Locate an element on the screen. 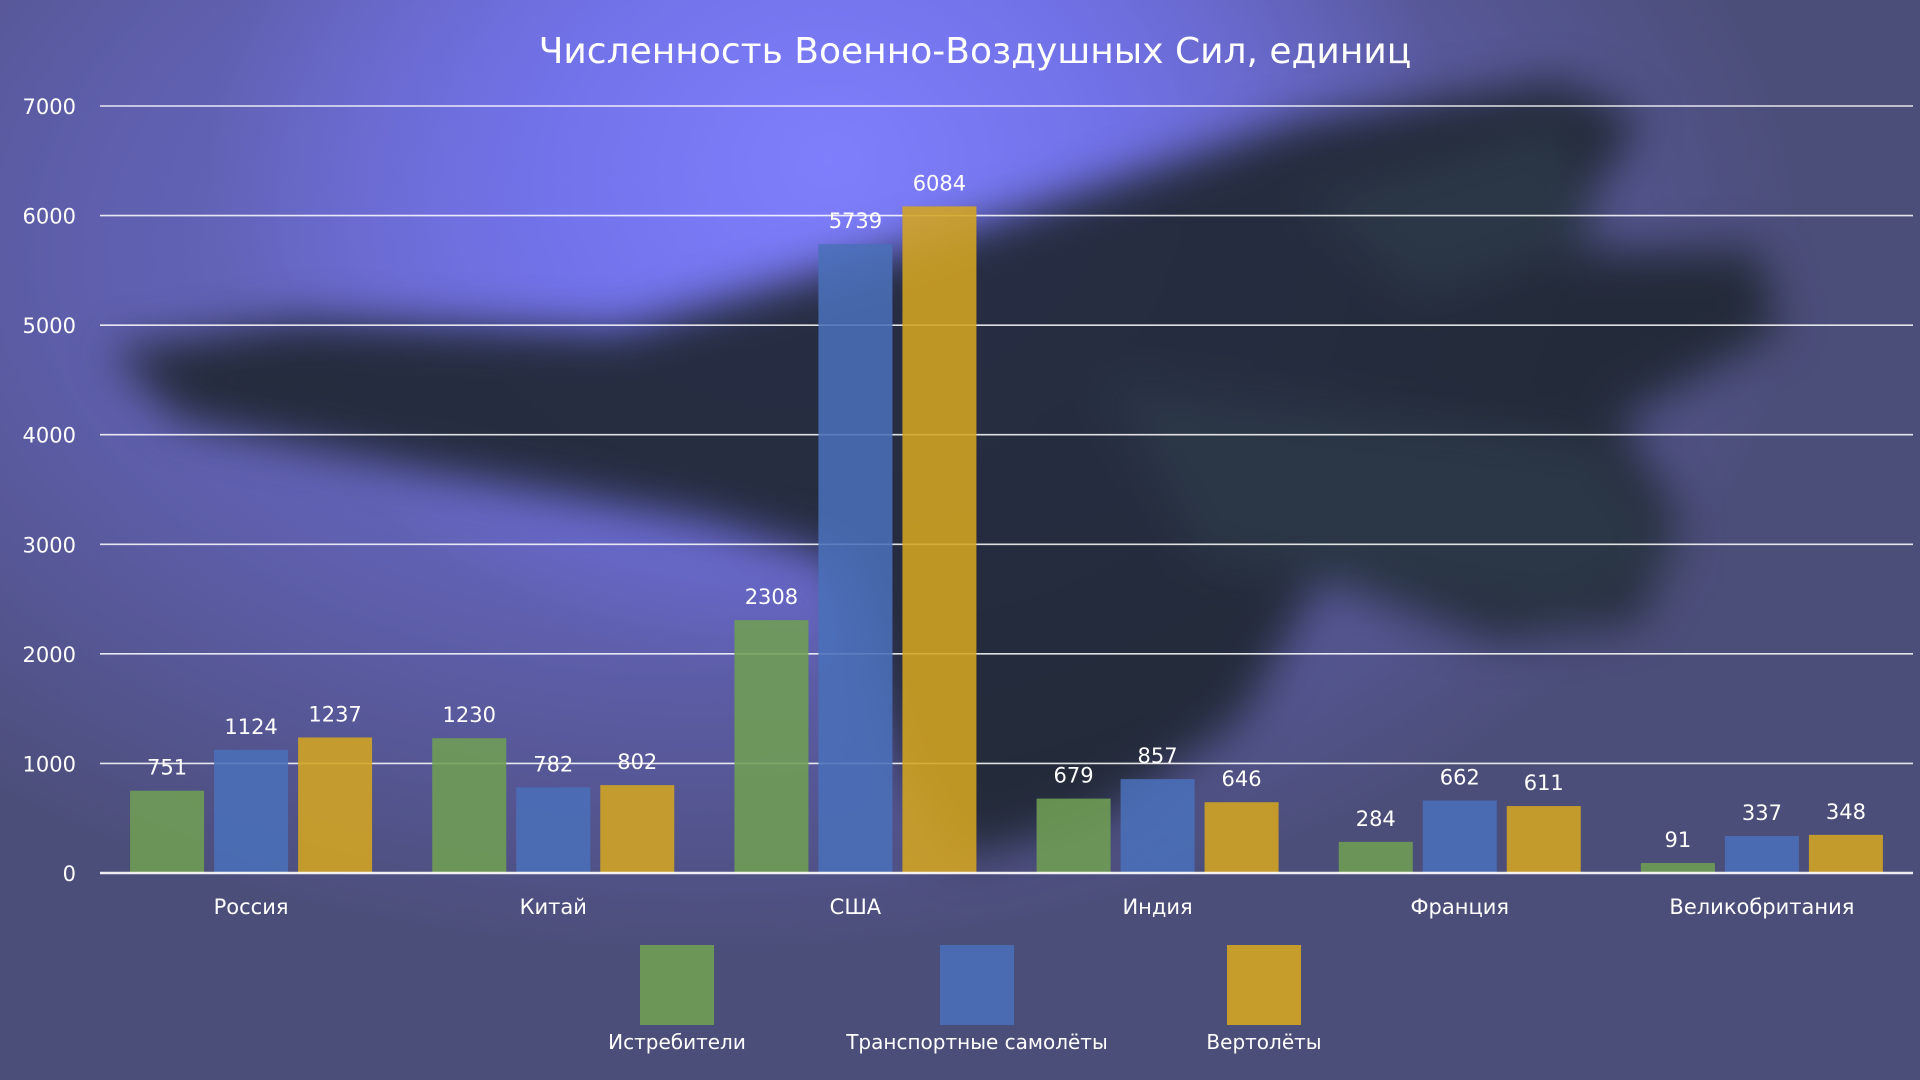 The width and height of the screenshot is (1920, 1080). data-label: 646 is located at coordinates (1242, 779).